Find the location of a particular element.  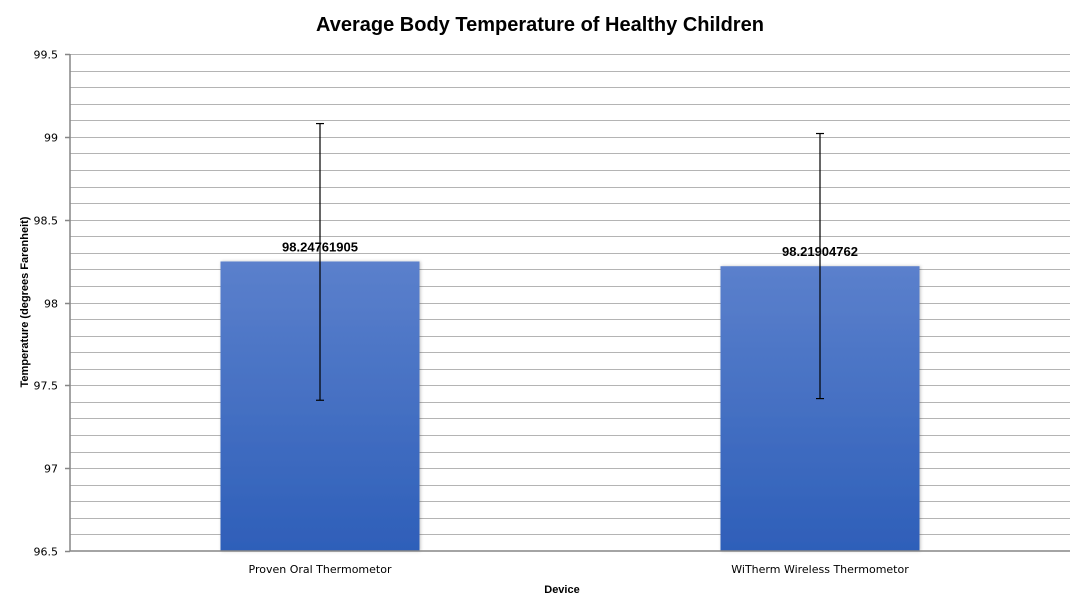

y-axis-title: Temperature (degrees Farenheit) is located at coordinates (25, 301).